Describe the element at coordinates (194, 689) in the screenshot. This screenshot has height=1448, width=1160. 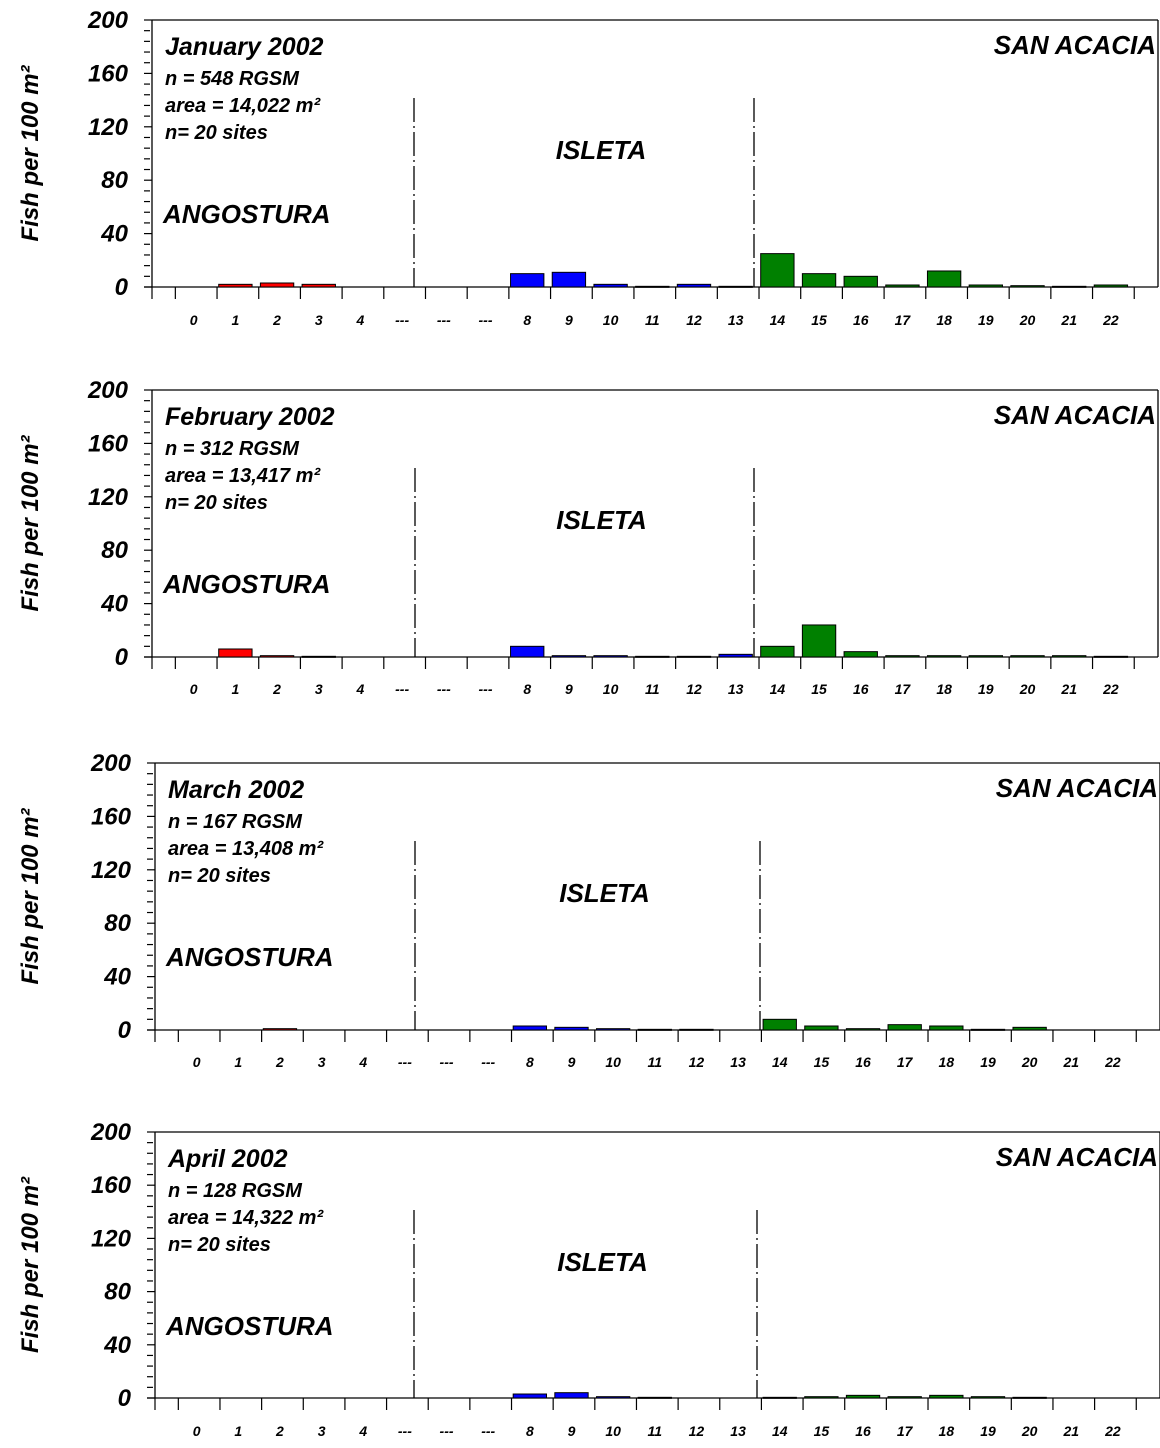
I see `x-tick-label: 0` at that location.